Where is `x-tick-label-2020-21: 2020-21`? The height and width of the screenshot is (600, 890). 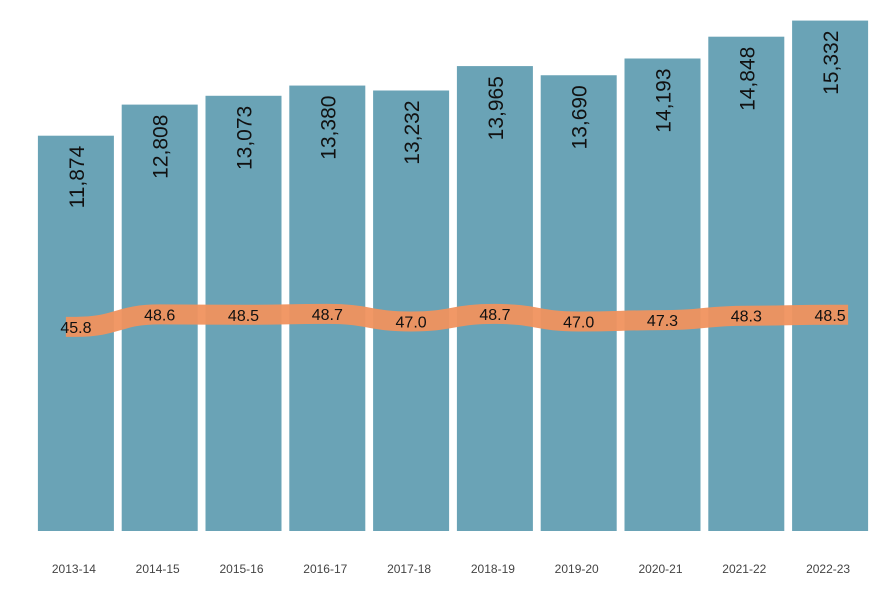 x-tick-label-2020-21: 2020-21 is located at coordinates (660, 569).